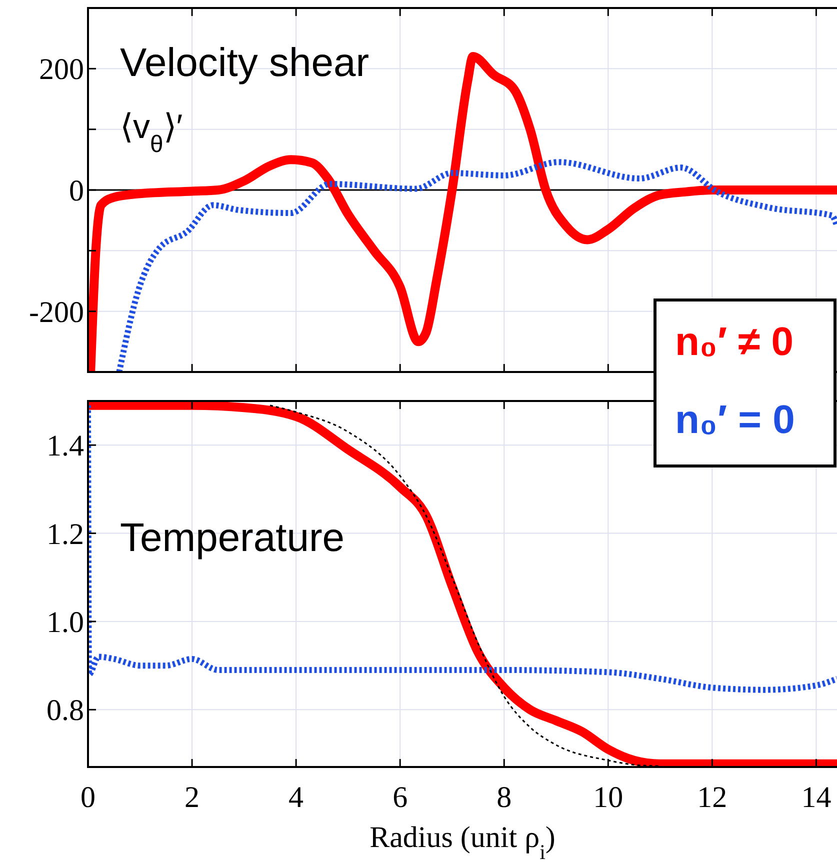  What do you see at coordinates (192, 797) in the screenshot?
I see `x-tick-label: 2` at bounding box center [192, 797].